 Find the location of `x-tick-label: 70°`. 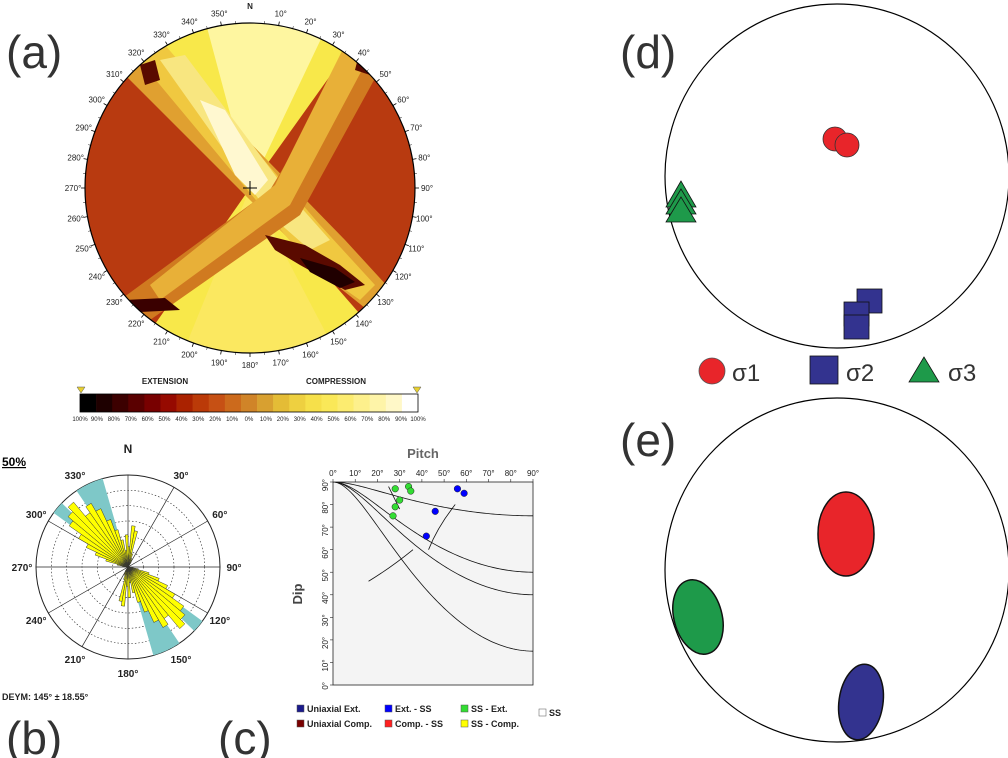

x-tick-label: 70° is located at coordinates (489, 473).